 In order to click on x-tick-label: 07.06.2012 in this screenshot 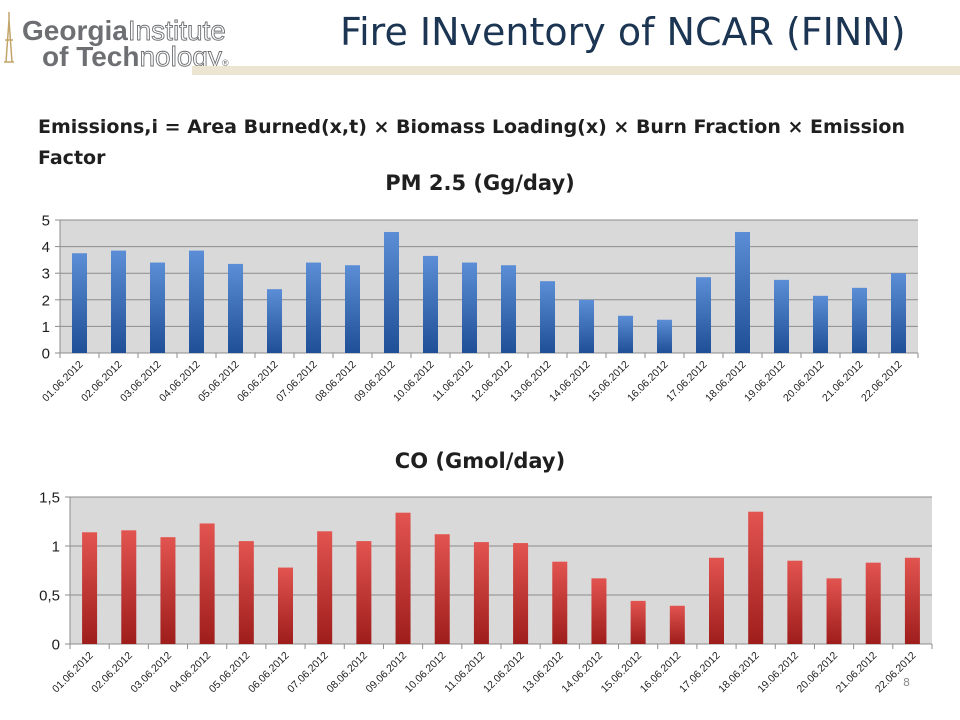, I will do `click(297, 382)`.